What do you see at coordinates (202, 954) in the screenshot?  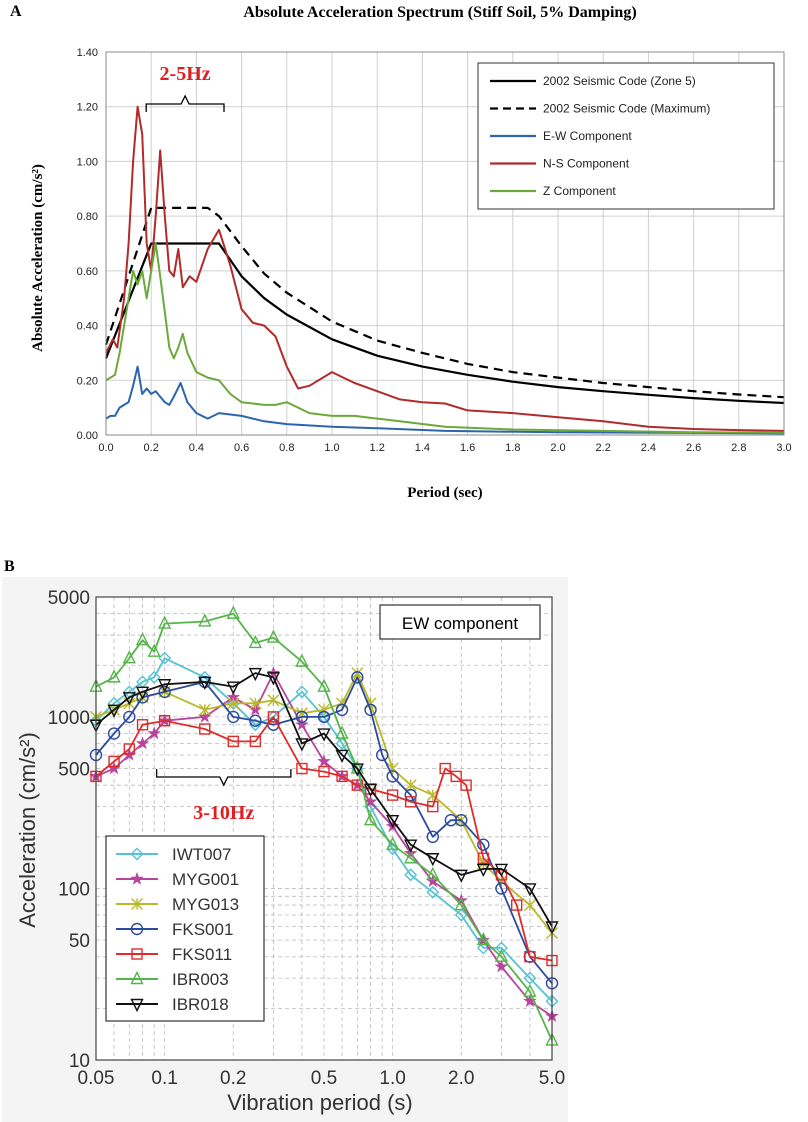 I see `legend-label-fks011: FKS011` at bounding box center [202, 954].